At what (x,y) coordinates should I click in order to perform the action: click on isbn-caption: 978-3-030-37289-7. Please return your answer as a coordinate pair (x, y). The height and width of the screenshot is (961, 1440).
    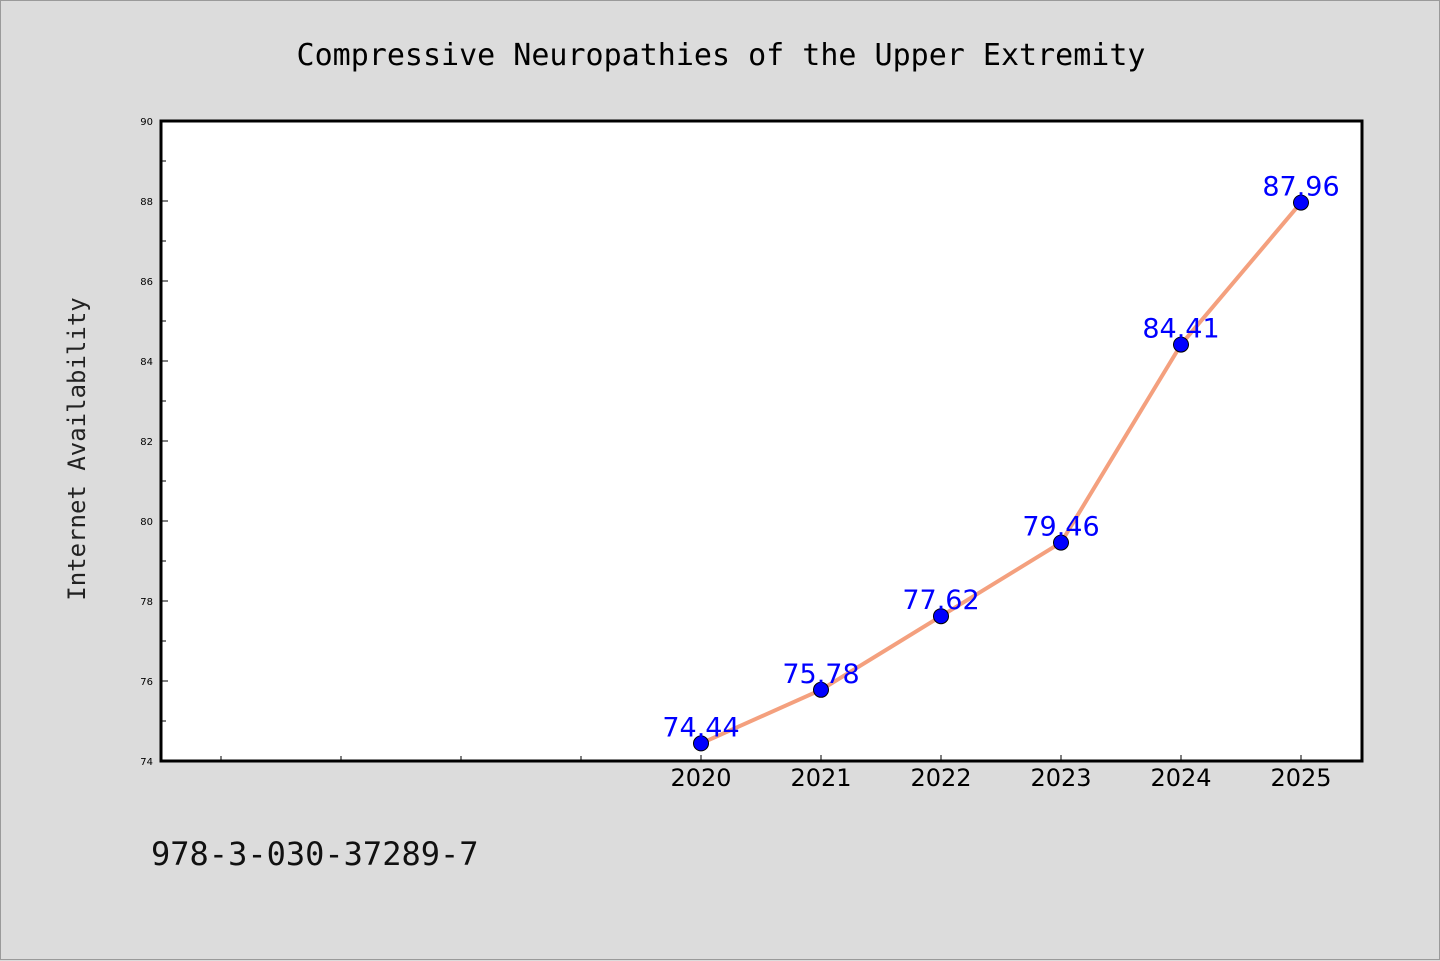
    Looking at the image, I should click on (315, 854).